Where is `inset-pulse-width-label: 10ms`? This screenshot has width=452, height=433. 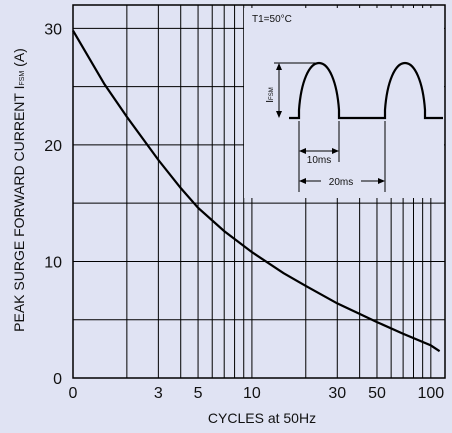
inset-pulse-width-label: 10ms is located at coordinates (319, 160).